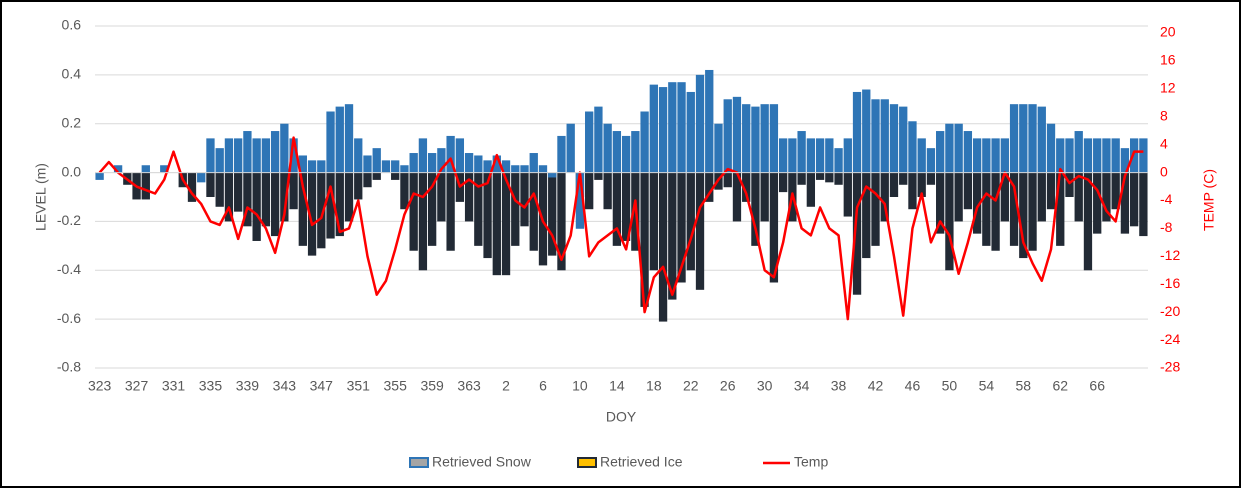 The image size is (1241, 488). What do you see at coordinates (621, 417) in the screenshot?
I see `x-axis-title: DOY` at bounding box center [621, 417].